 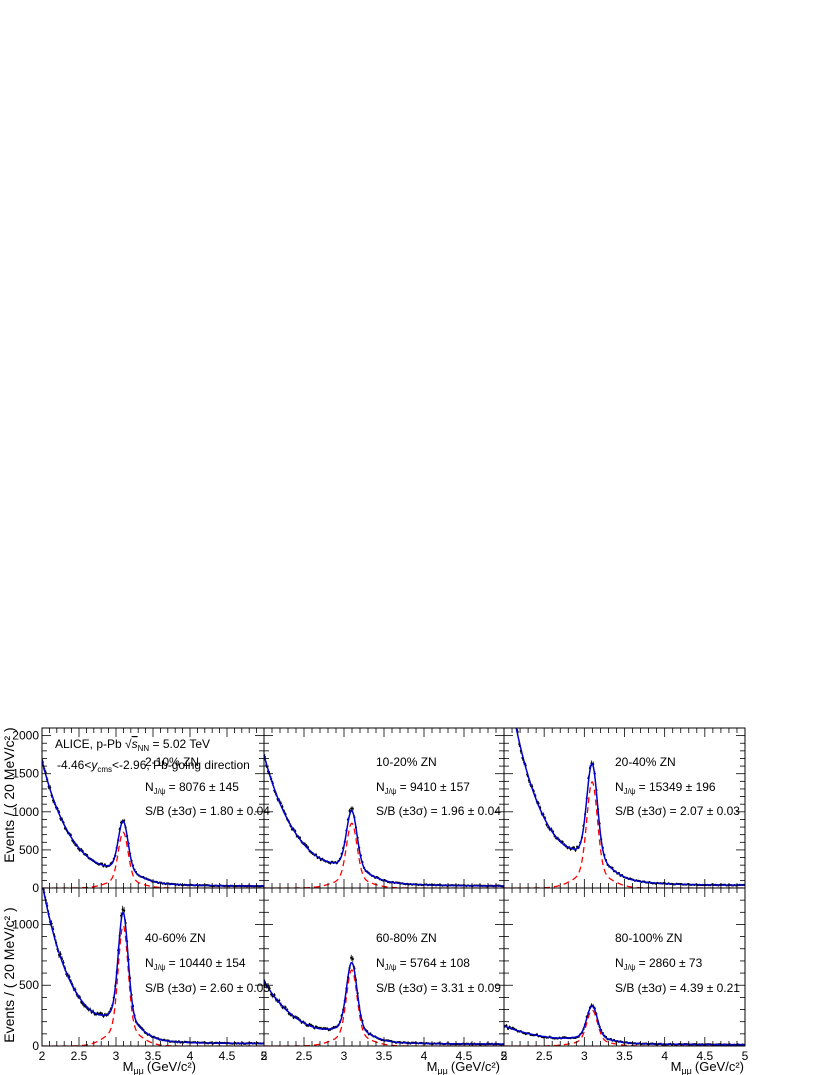 I want to click on y-tick-label: 2000, so click(x=25, y=736).